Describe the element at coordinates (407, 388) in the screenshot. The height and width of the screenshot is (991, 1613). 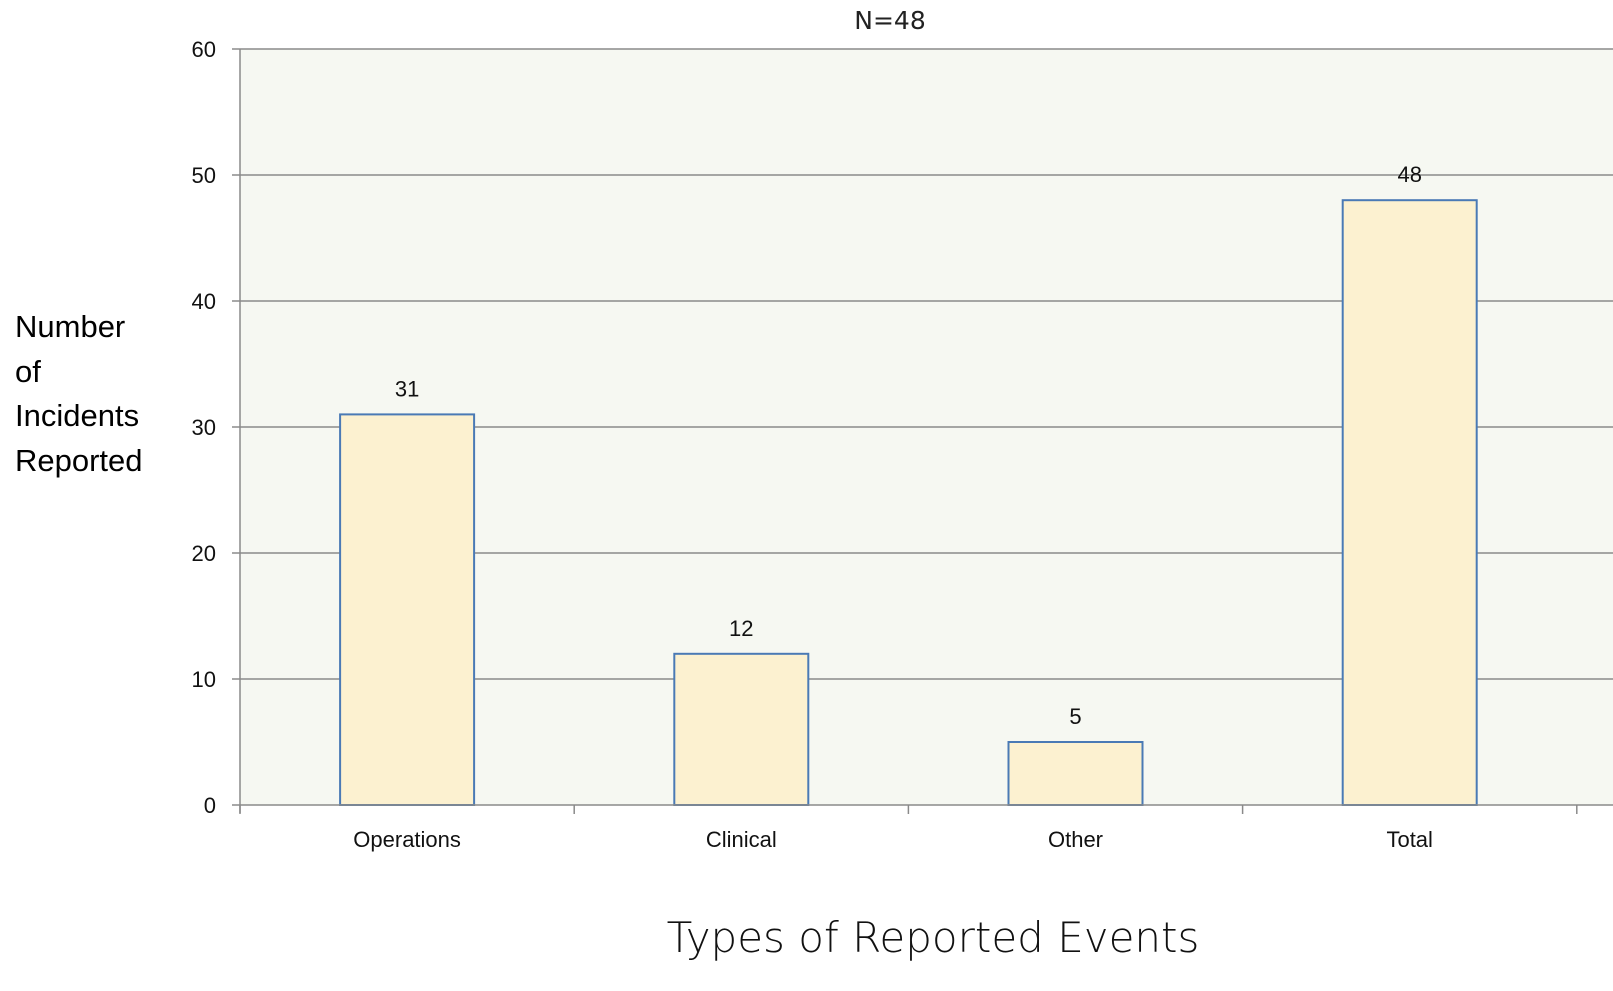
I see `data-label: 31` at that location.